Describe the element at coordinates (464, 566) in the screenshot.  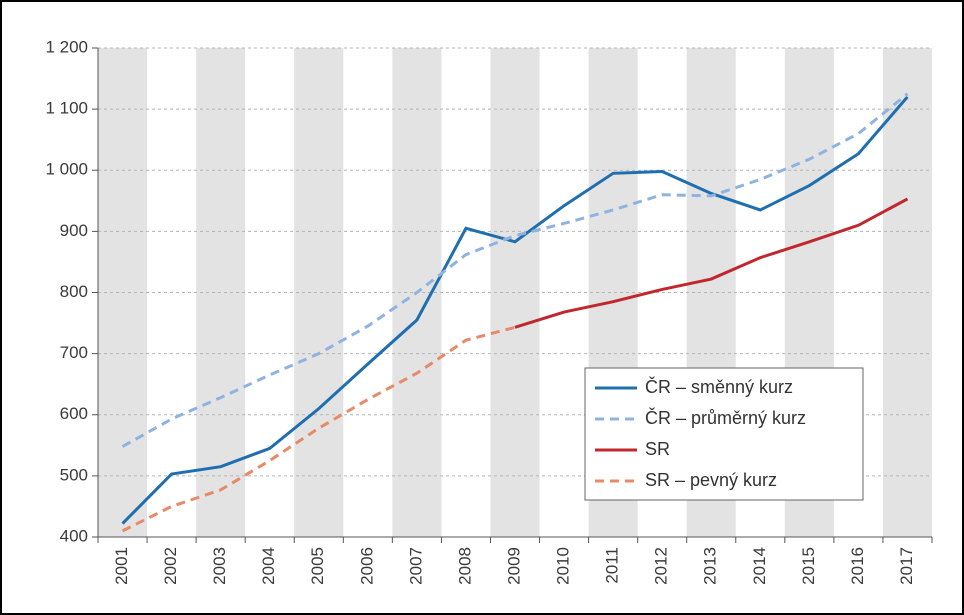
I see `x-tick-label: 2008` at that location.